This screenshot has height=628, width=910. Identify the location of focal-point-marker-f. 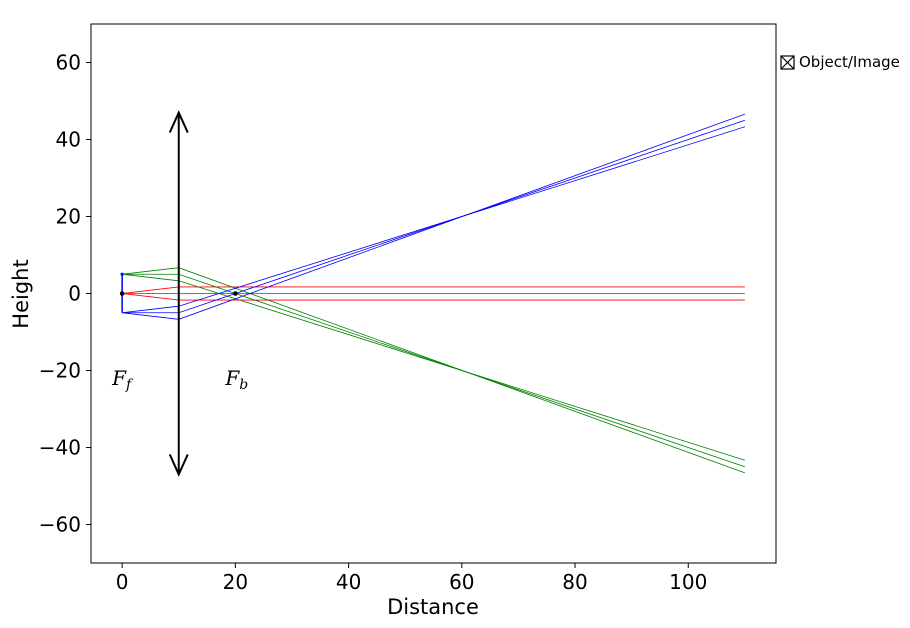
(122, 293).